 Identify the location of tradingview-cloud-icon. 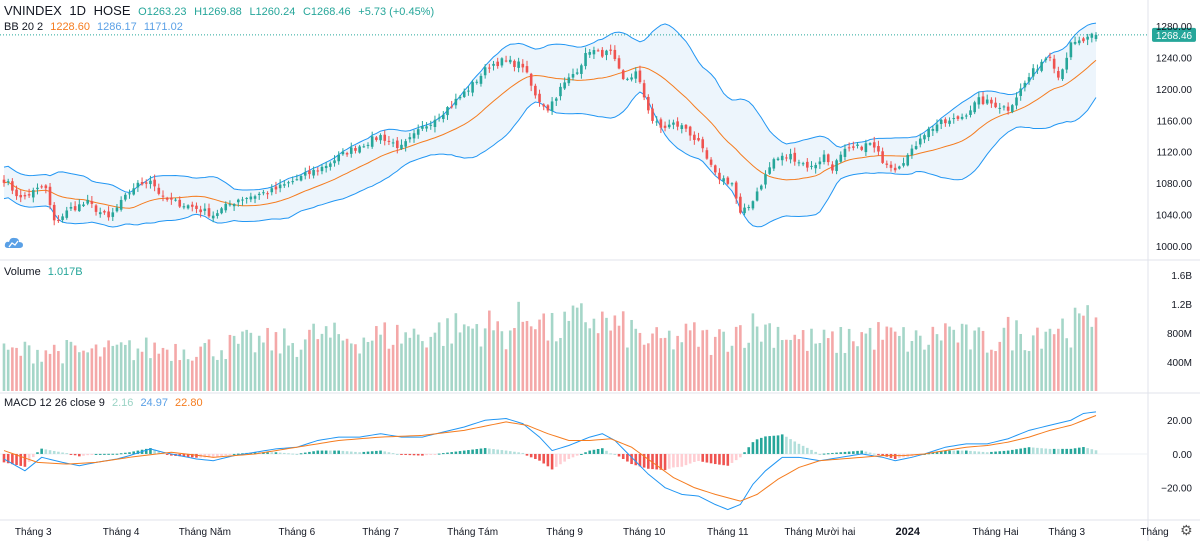
(14, 243).